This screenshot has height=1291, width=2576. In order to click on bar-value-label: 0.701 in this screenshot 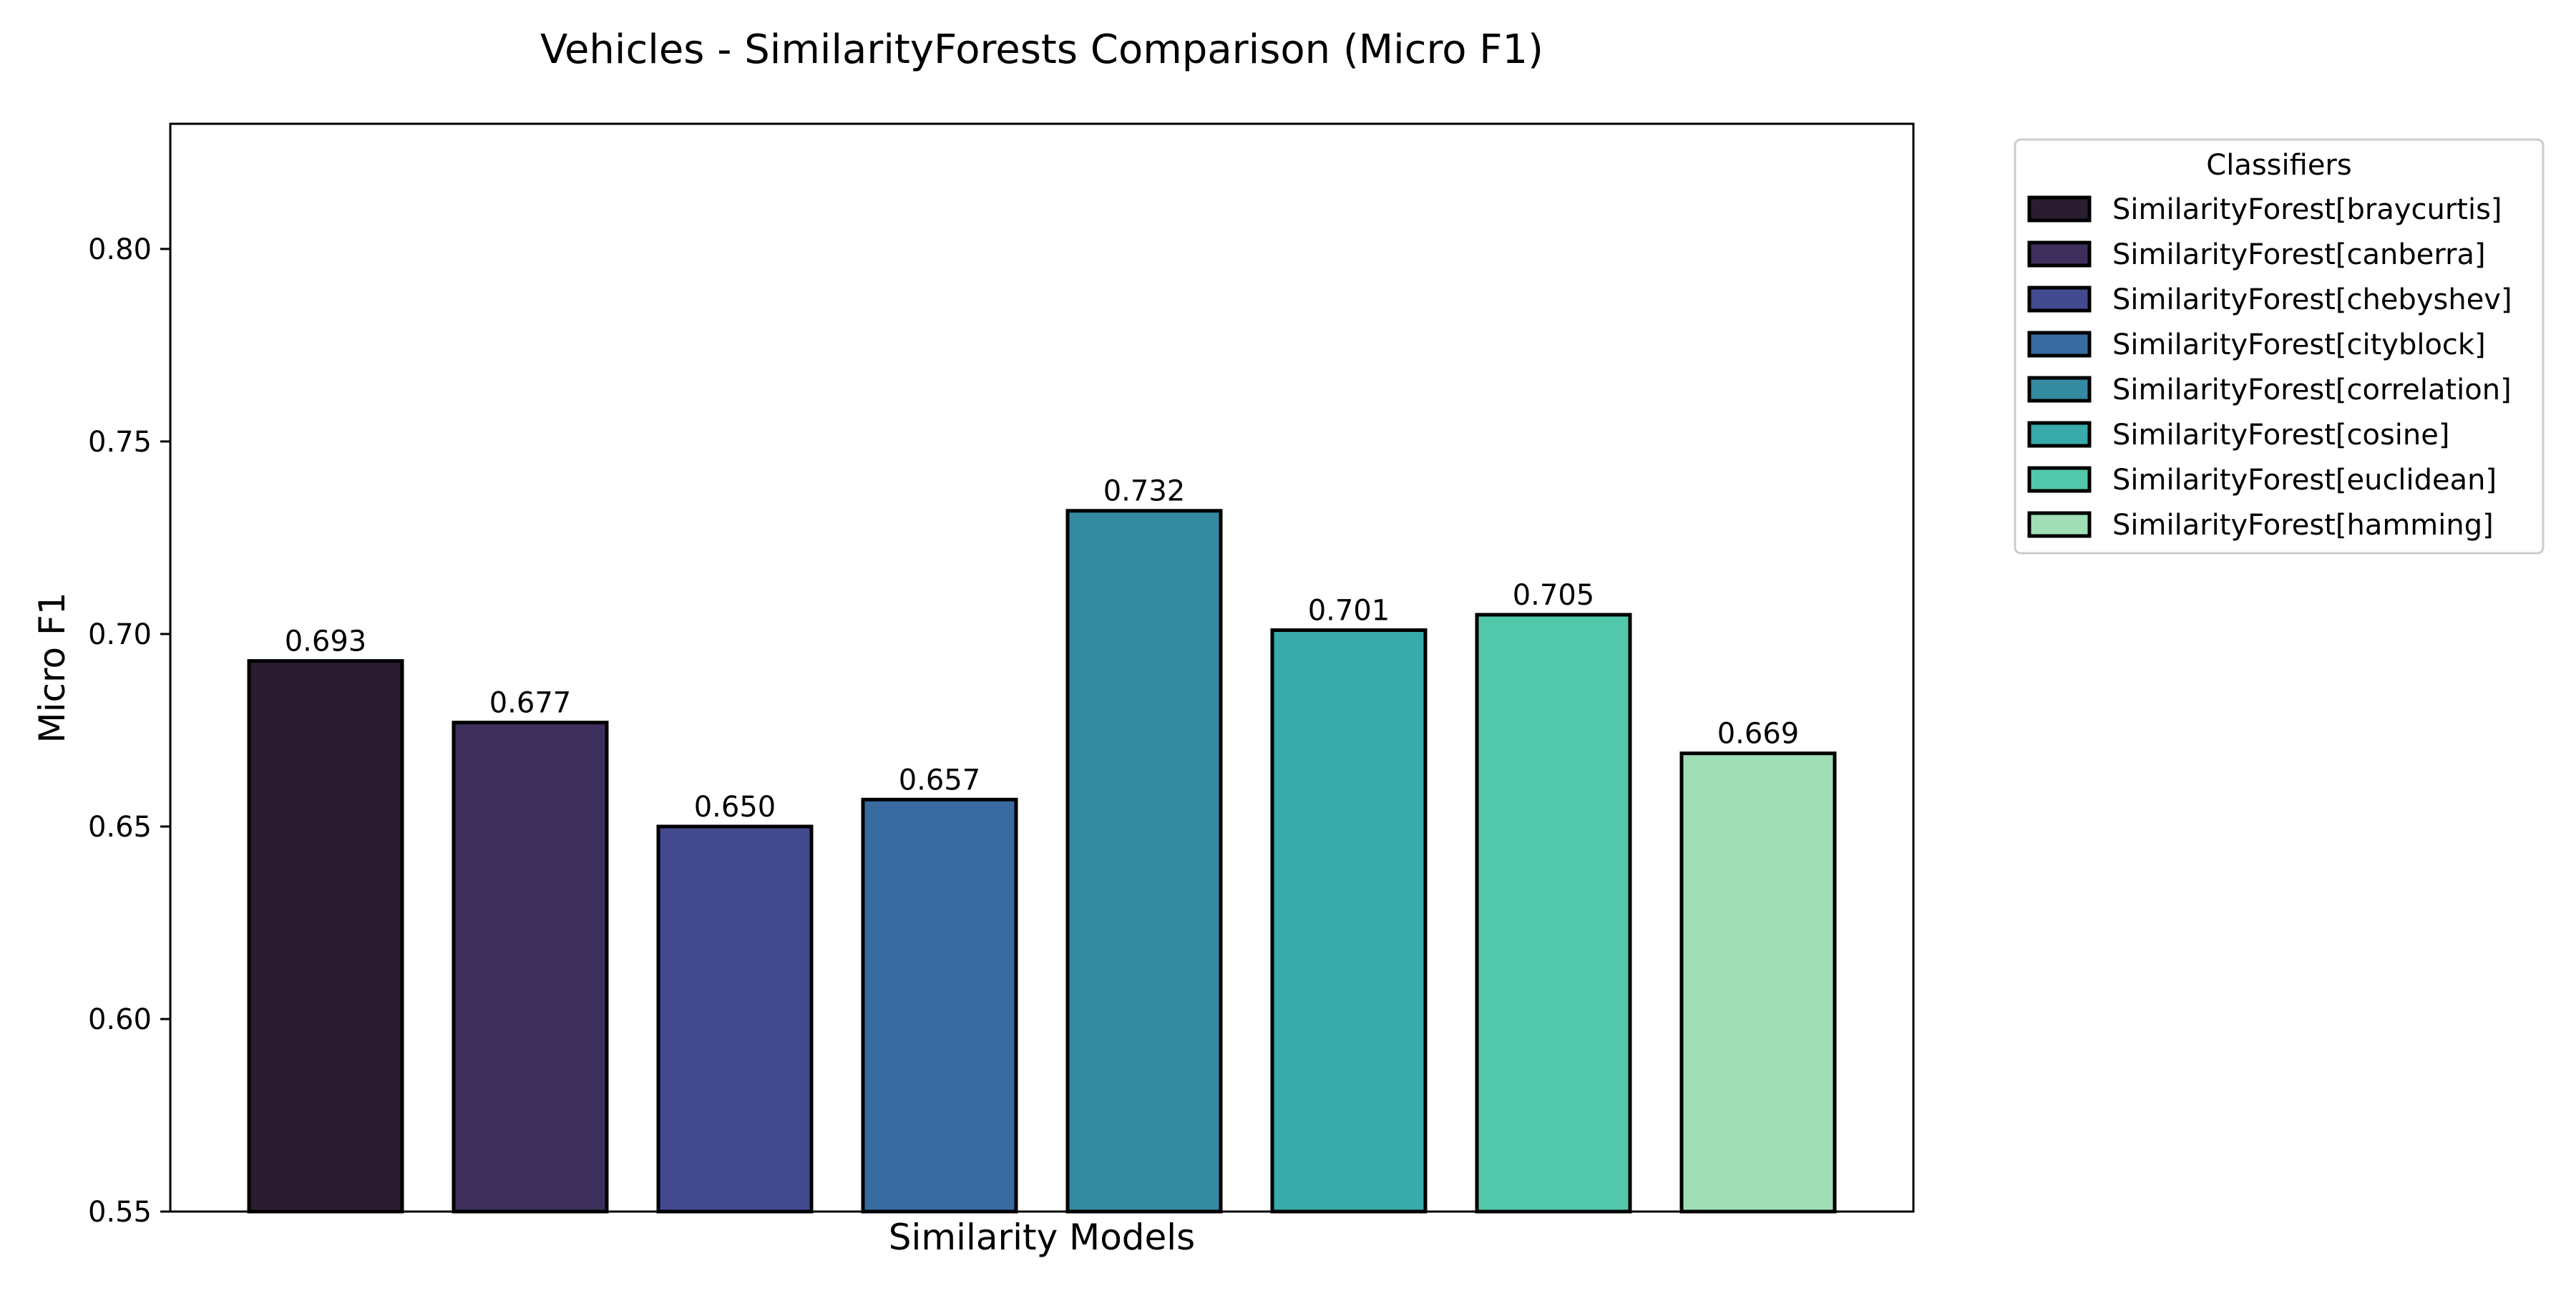, I will do `click(1349, 611)`.